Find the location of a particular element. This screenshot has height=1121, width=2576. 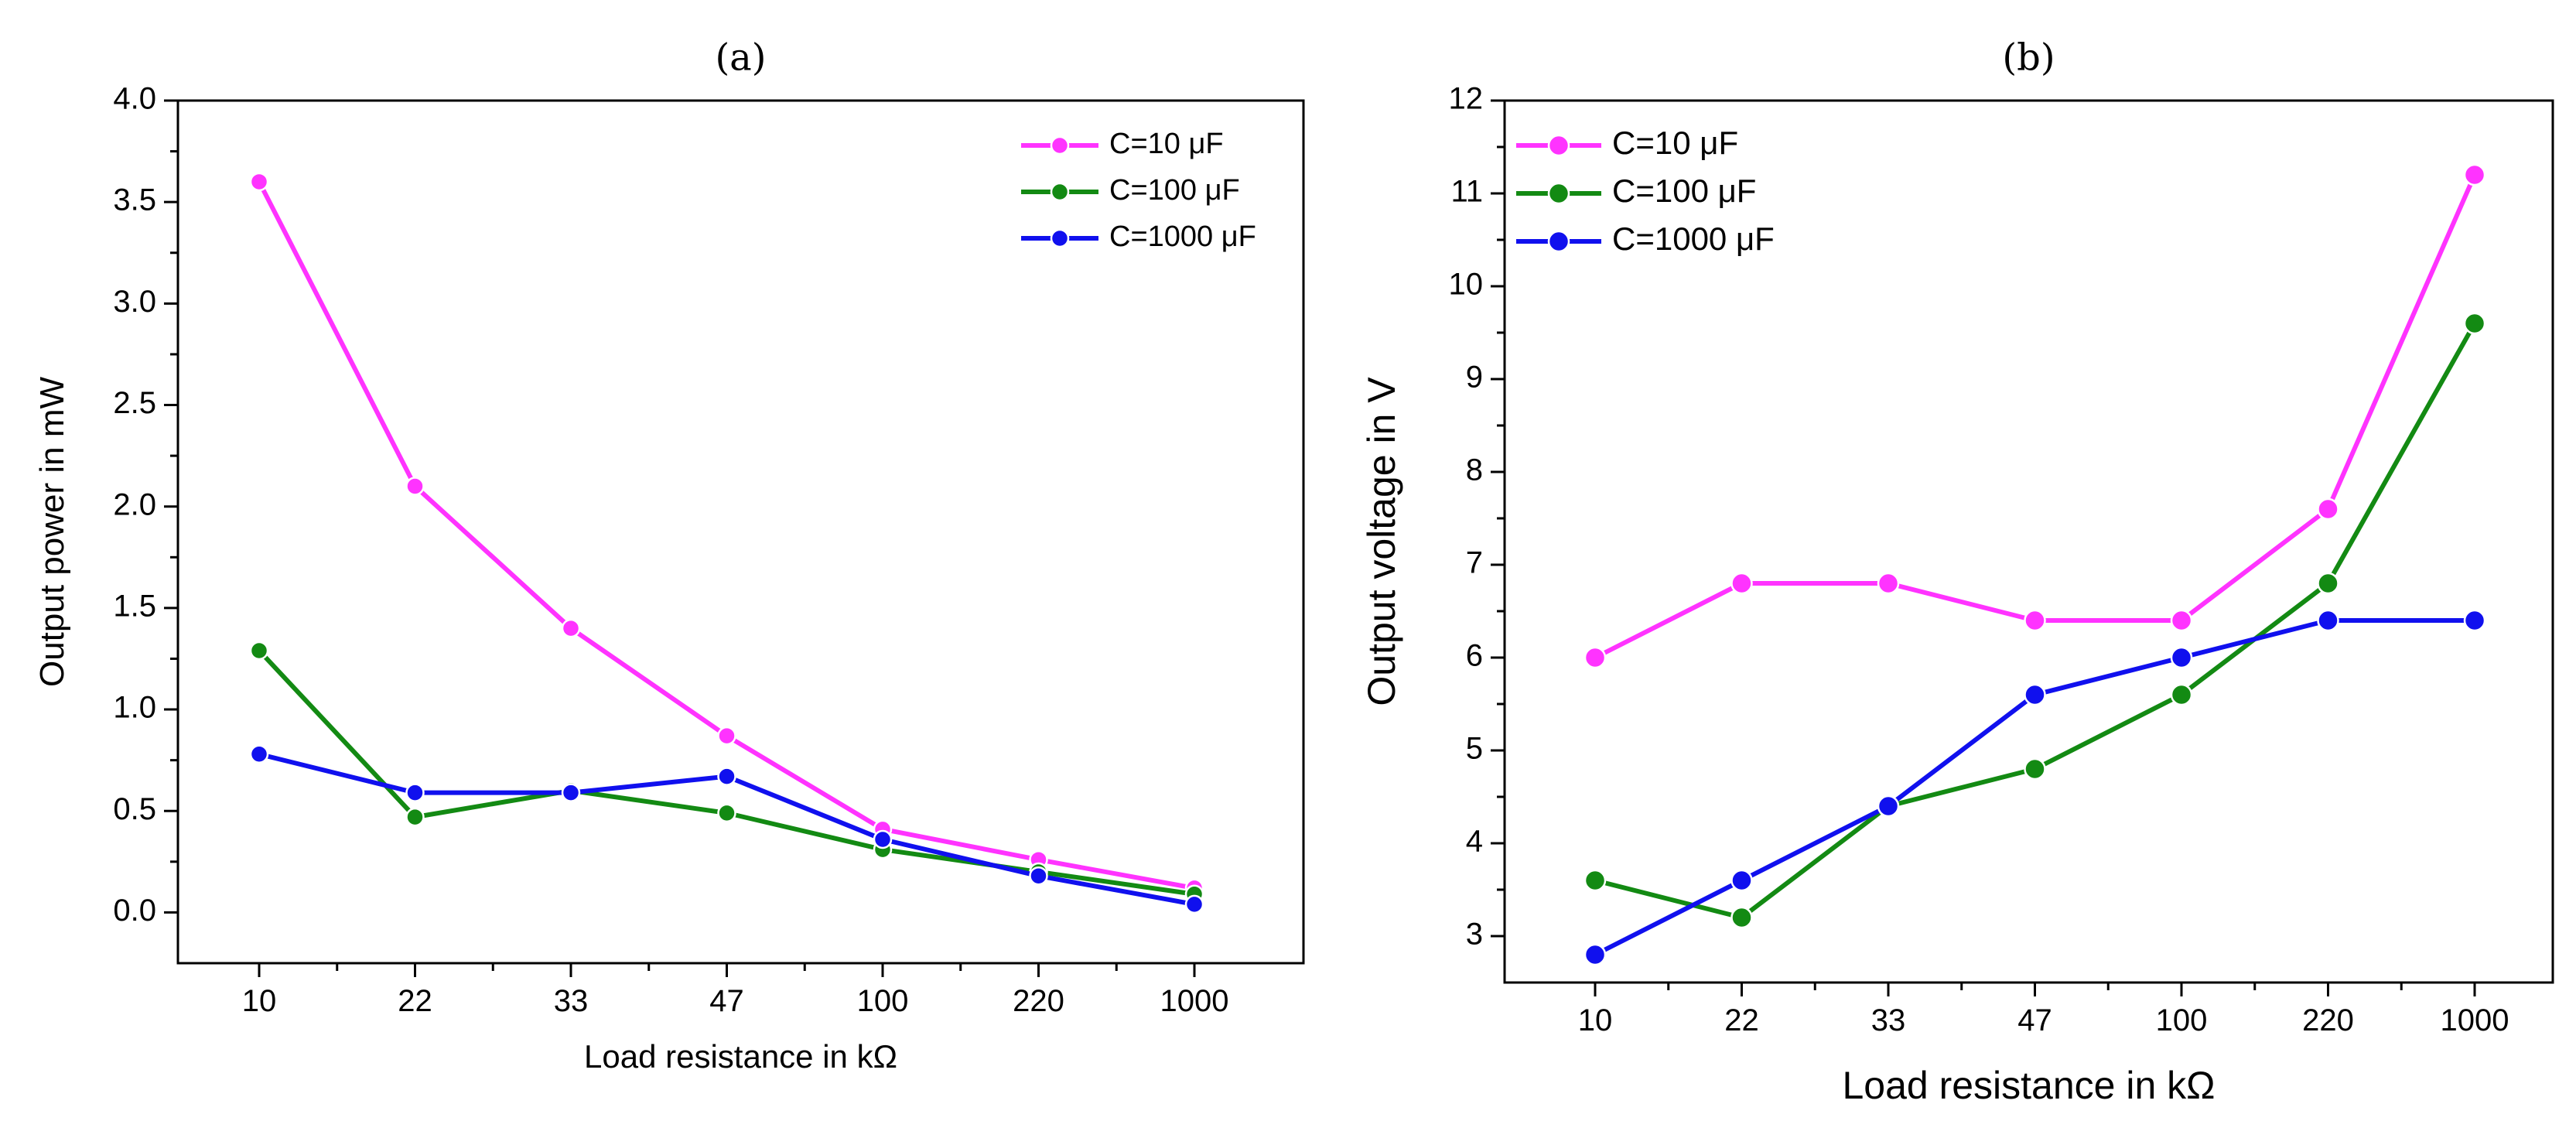

series-line is located at coordinates (2034, 787).